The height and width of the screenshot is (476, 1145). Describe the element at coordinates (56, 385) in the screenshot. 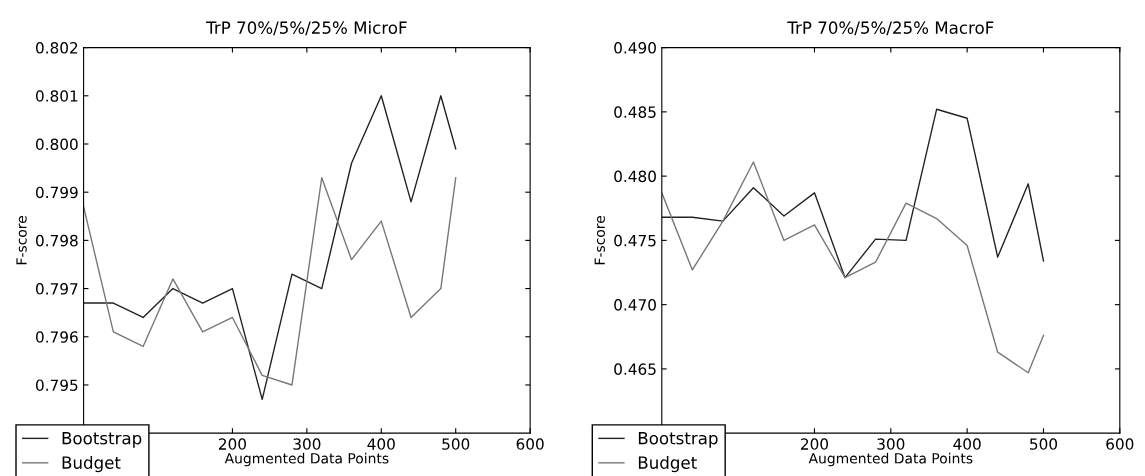

I see `y-tick-label: 0.795` at that location.